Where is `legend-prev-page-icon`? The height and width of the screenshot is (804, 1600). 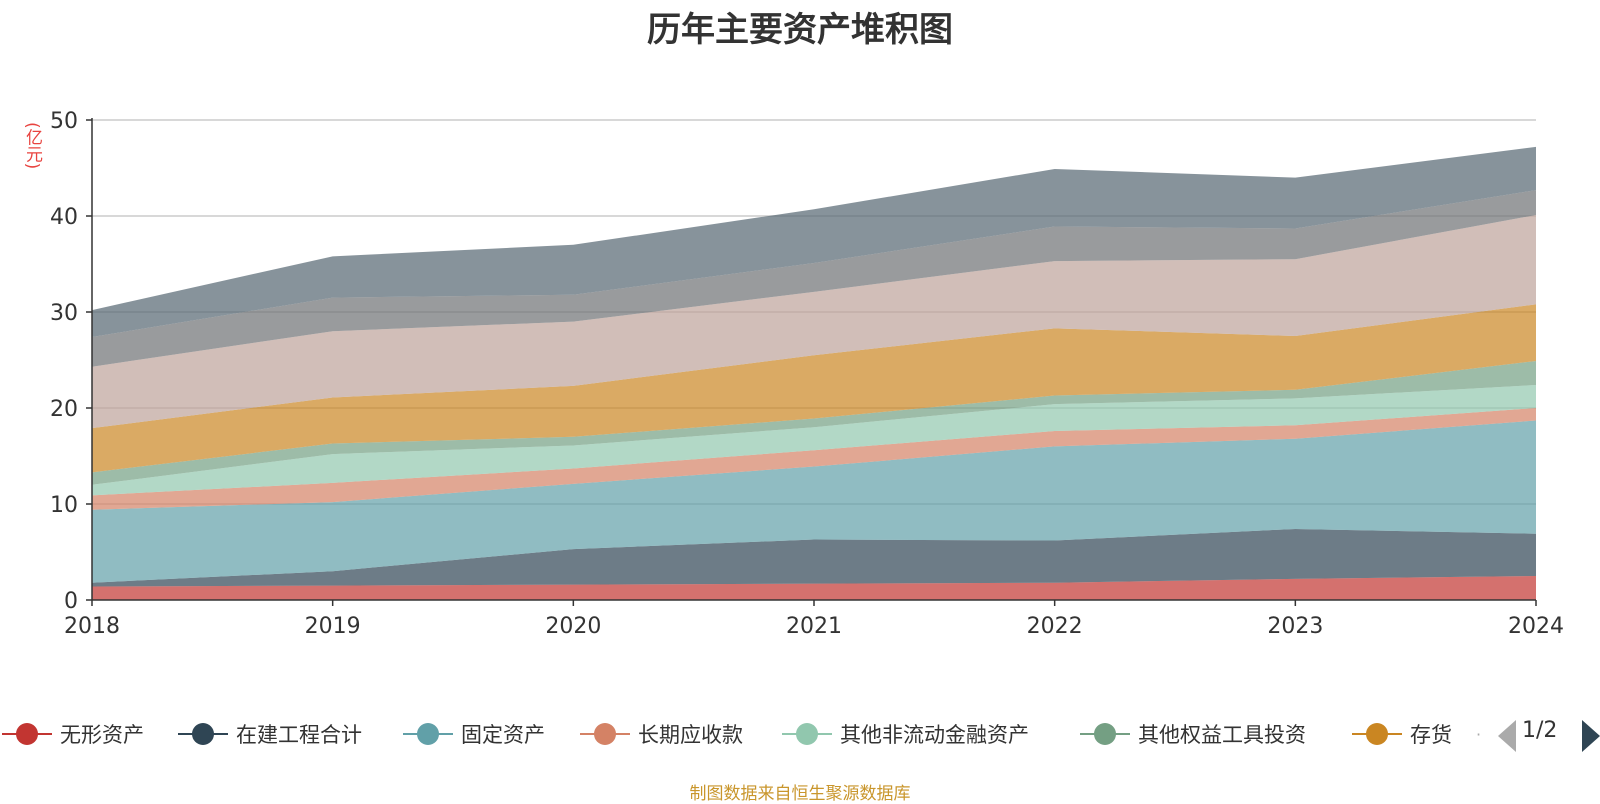
legend-prev-page-icon is located at coordinates (1507, 736).